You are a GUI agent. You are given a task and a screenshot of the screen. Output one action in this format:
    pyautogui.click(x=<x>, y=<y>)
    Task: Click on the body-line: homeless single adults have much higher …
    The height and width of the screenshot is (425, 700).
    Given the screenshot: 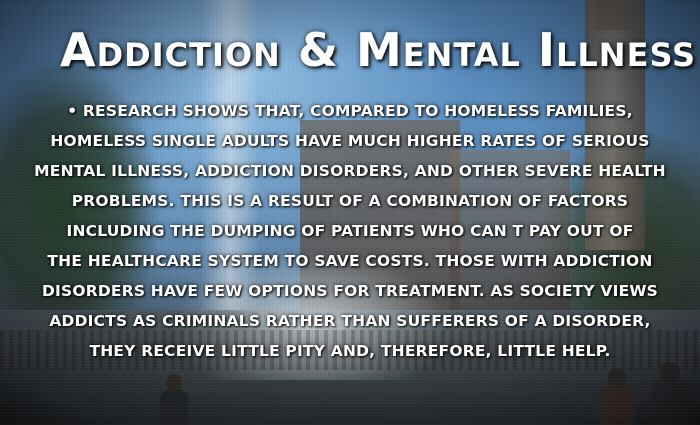 What is the action you would take?
    pyautogui.click(x=350, y=141)
    